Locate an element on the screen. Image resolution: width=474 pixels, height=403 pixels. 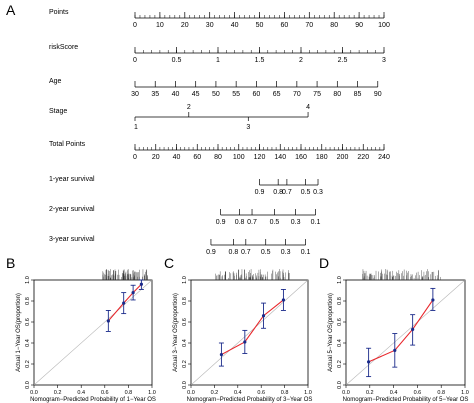
tick-label: 0.3 is located at coordinates (318, 192).